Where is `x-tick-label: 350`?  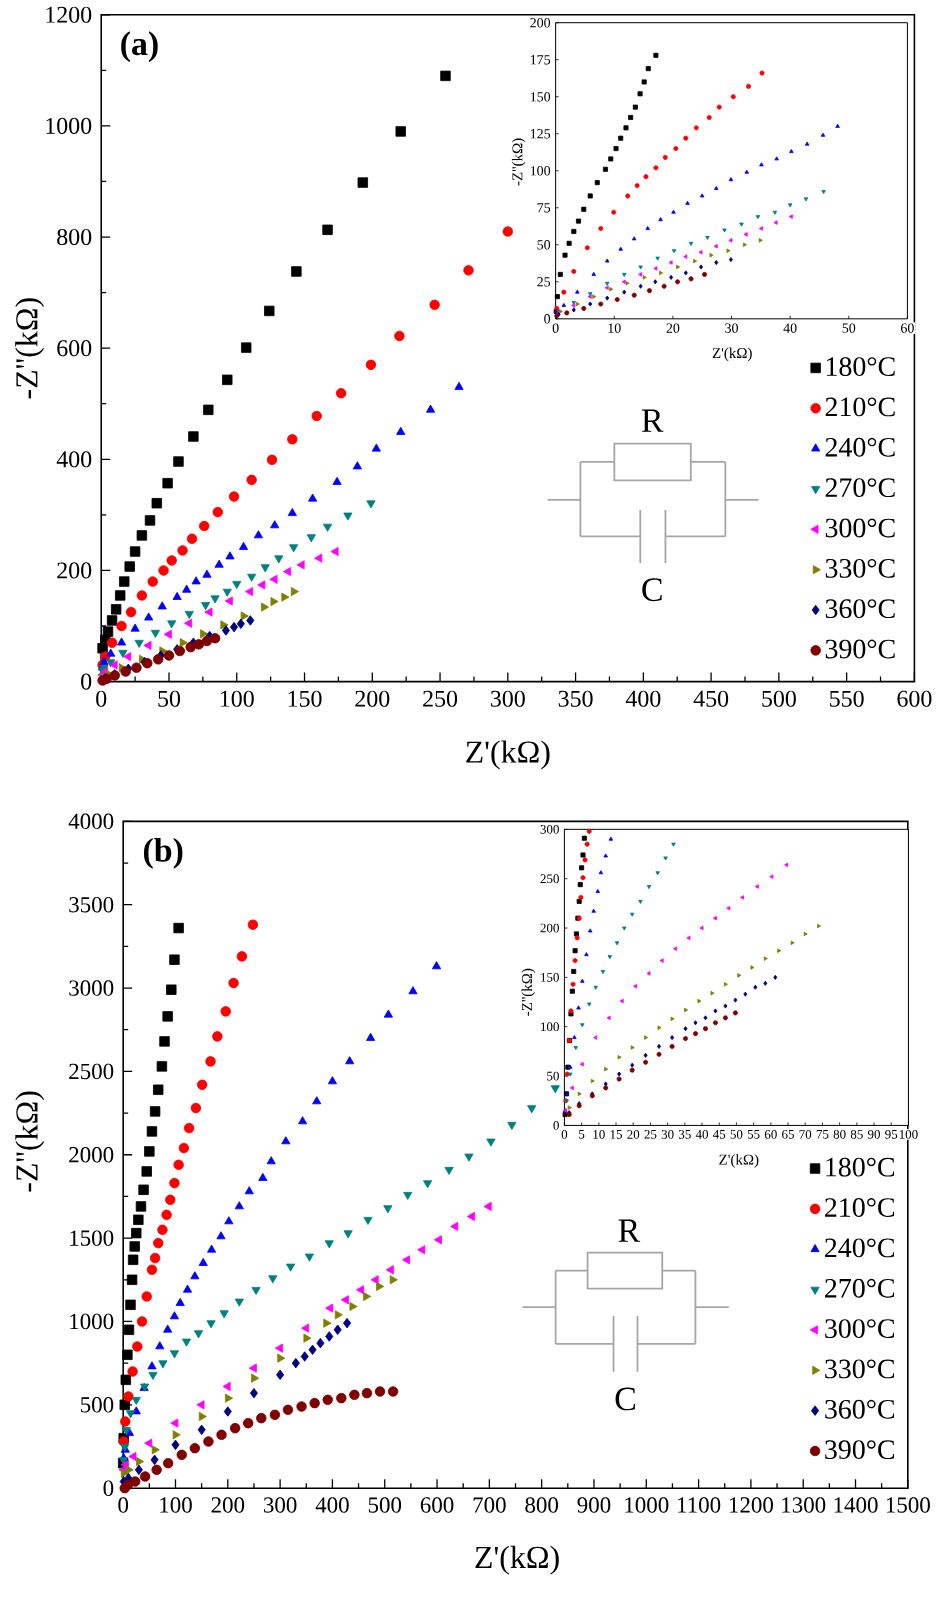 x-tick-label: 350 is located at coordinates (575, 698).